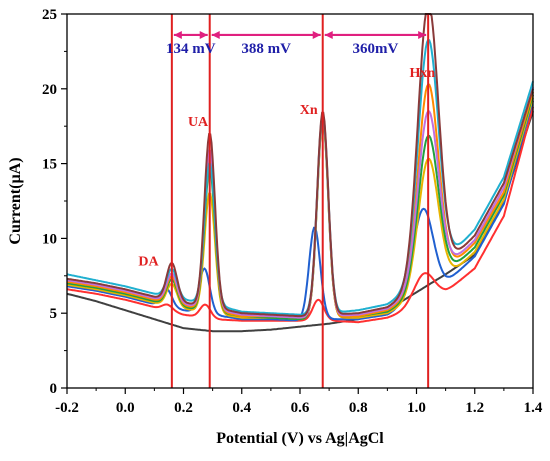 This screenshot has width=550, height=461. I want to click on y-tick-label: 15, so click(49, 165).